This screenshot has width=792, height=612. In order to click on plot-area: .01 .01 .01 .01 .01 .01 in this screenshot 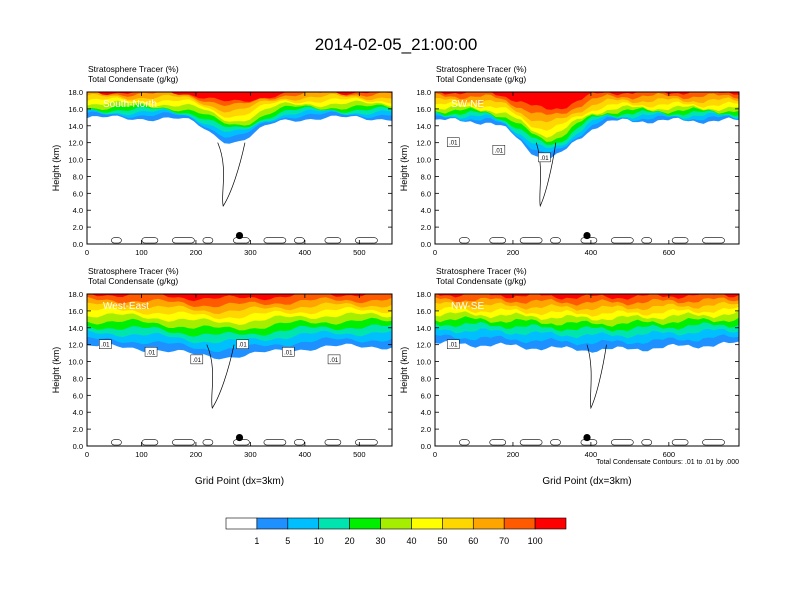, I will do `click(239, 370)`.